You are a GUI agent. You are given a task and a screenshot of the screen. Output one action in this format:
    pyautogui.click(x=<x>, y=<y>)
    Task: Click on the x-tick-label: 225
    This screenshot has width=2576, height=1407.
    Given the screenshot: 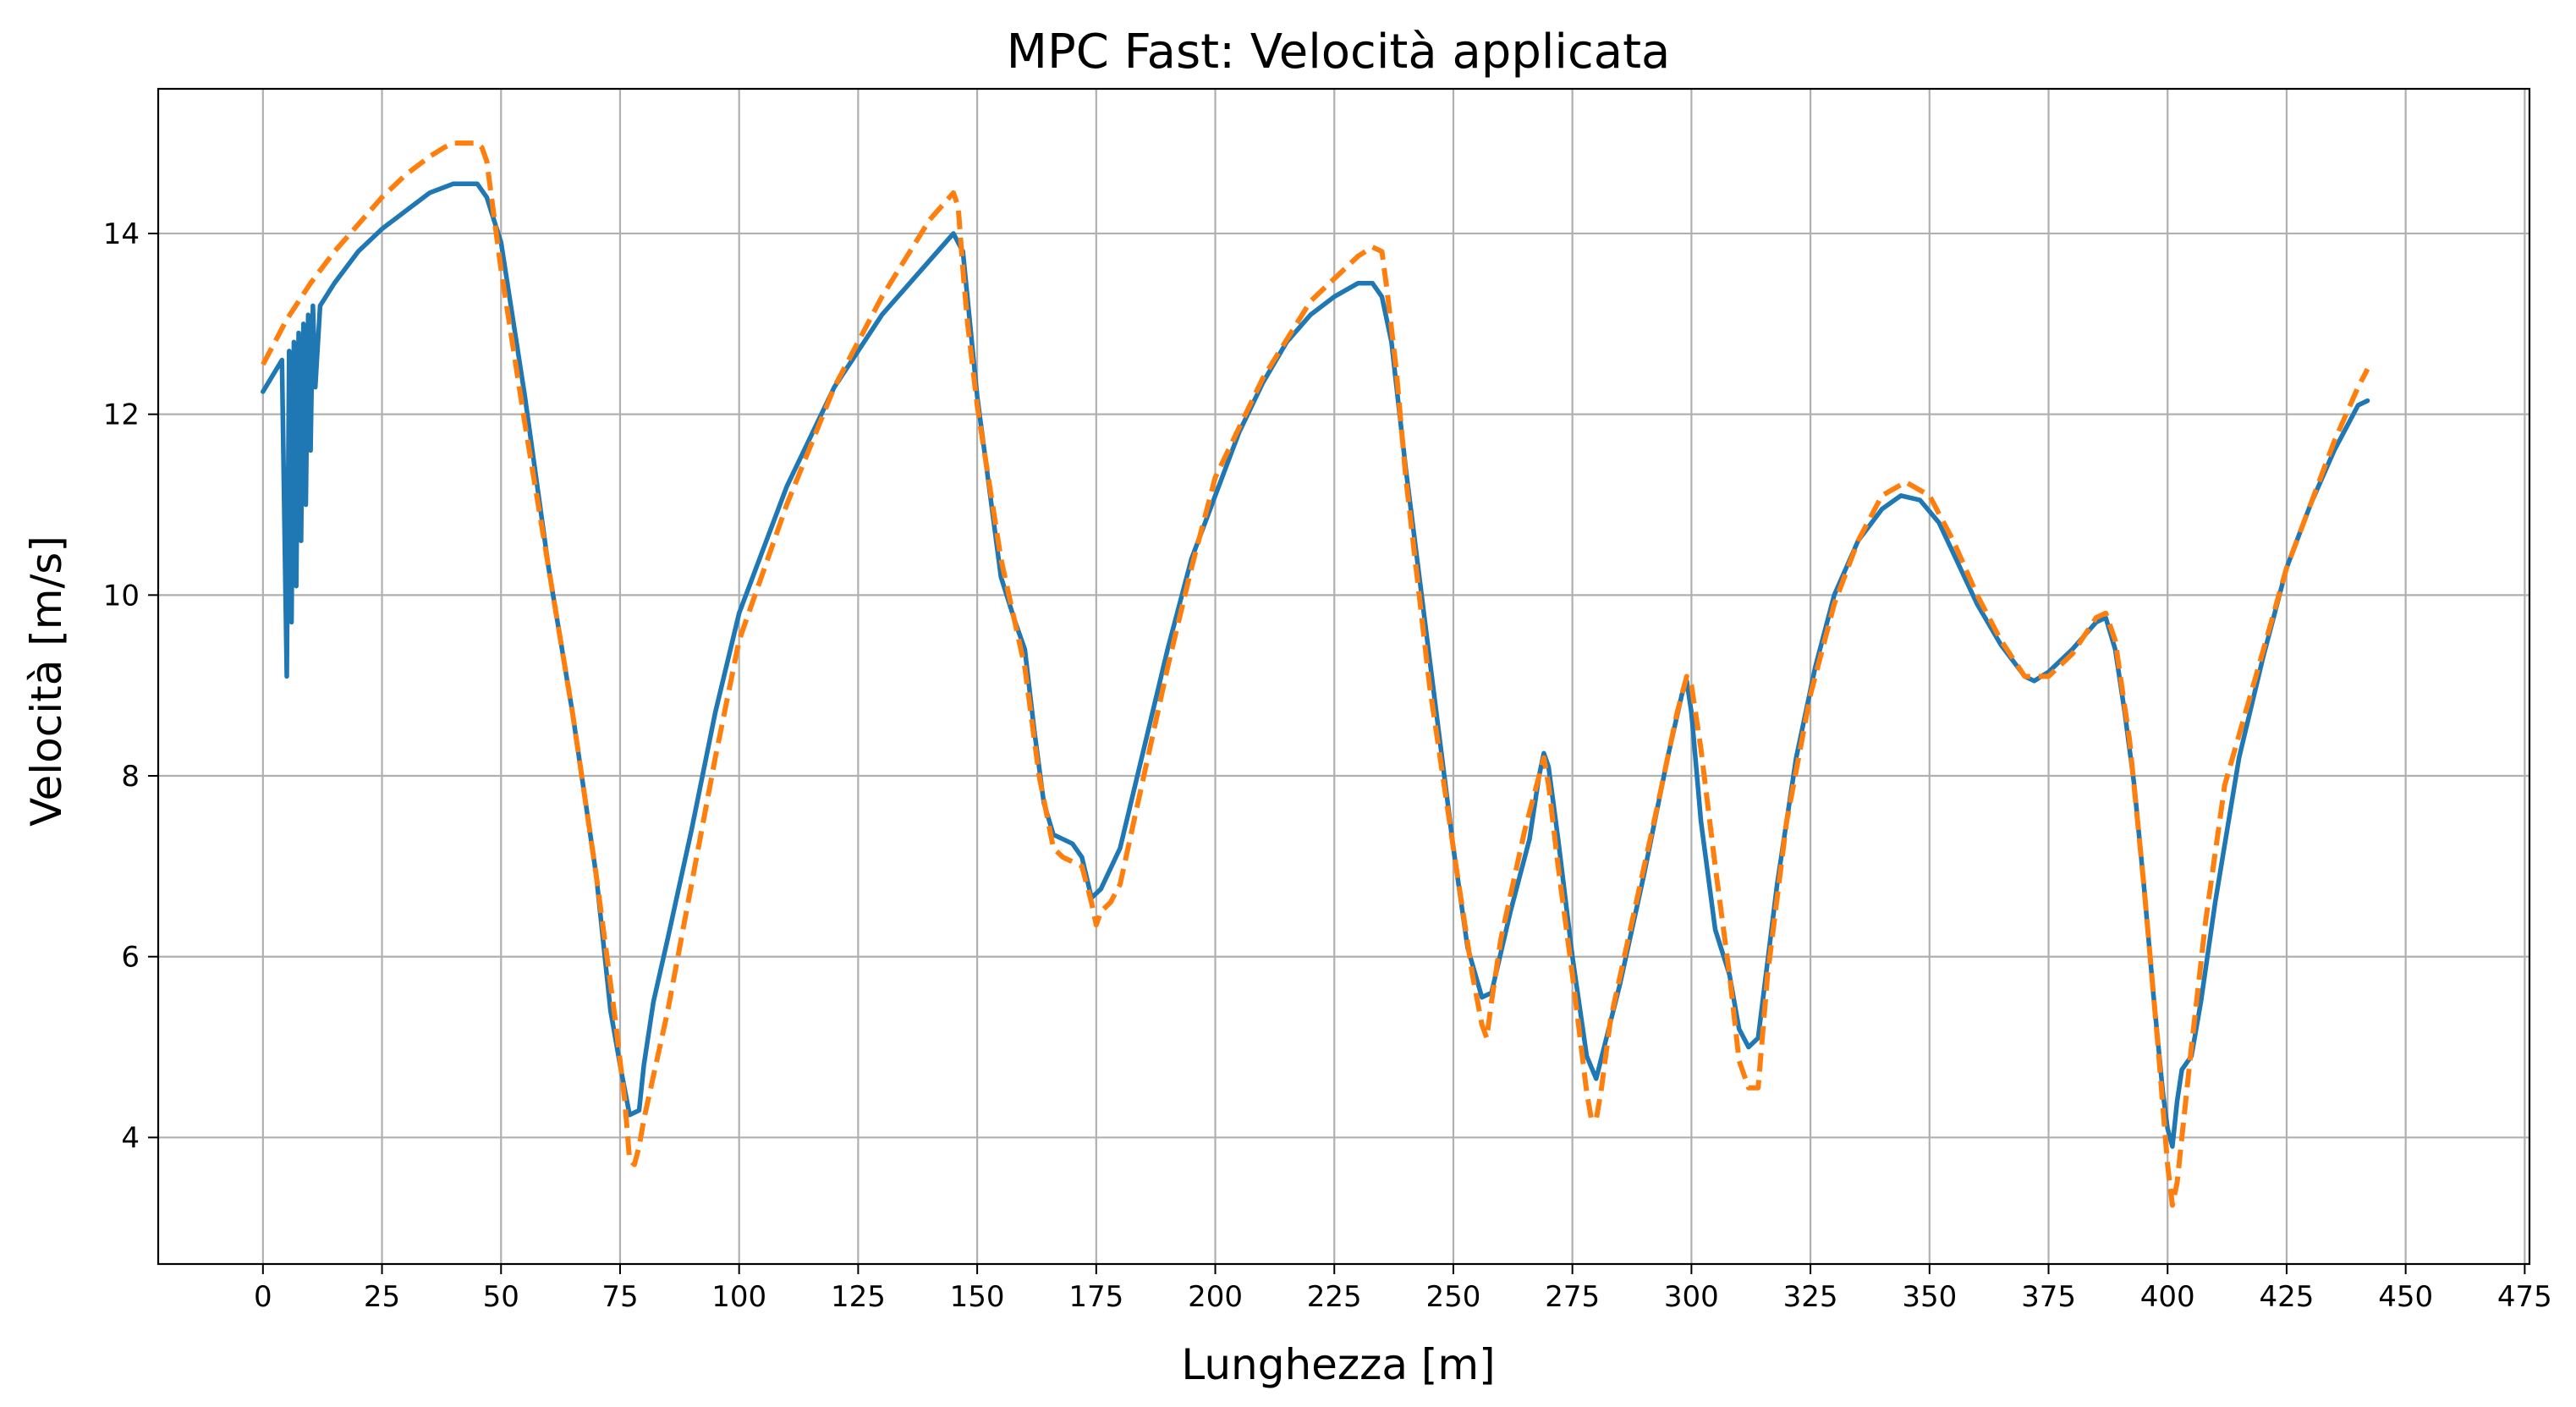 What is the action you would take?
    pyautogui.click(x=1334, y=1297)
    